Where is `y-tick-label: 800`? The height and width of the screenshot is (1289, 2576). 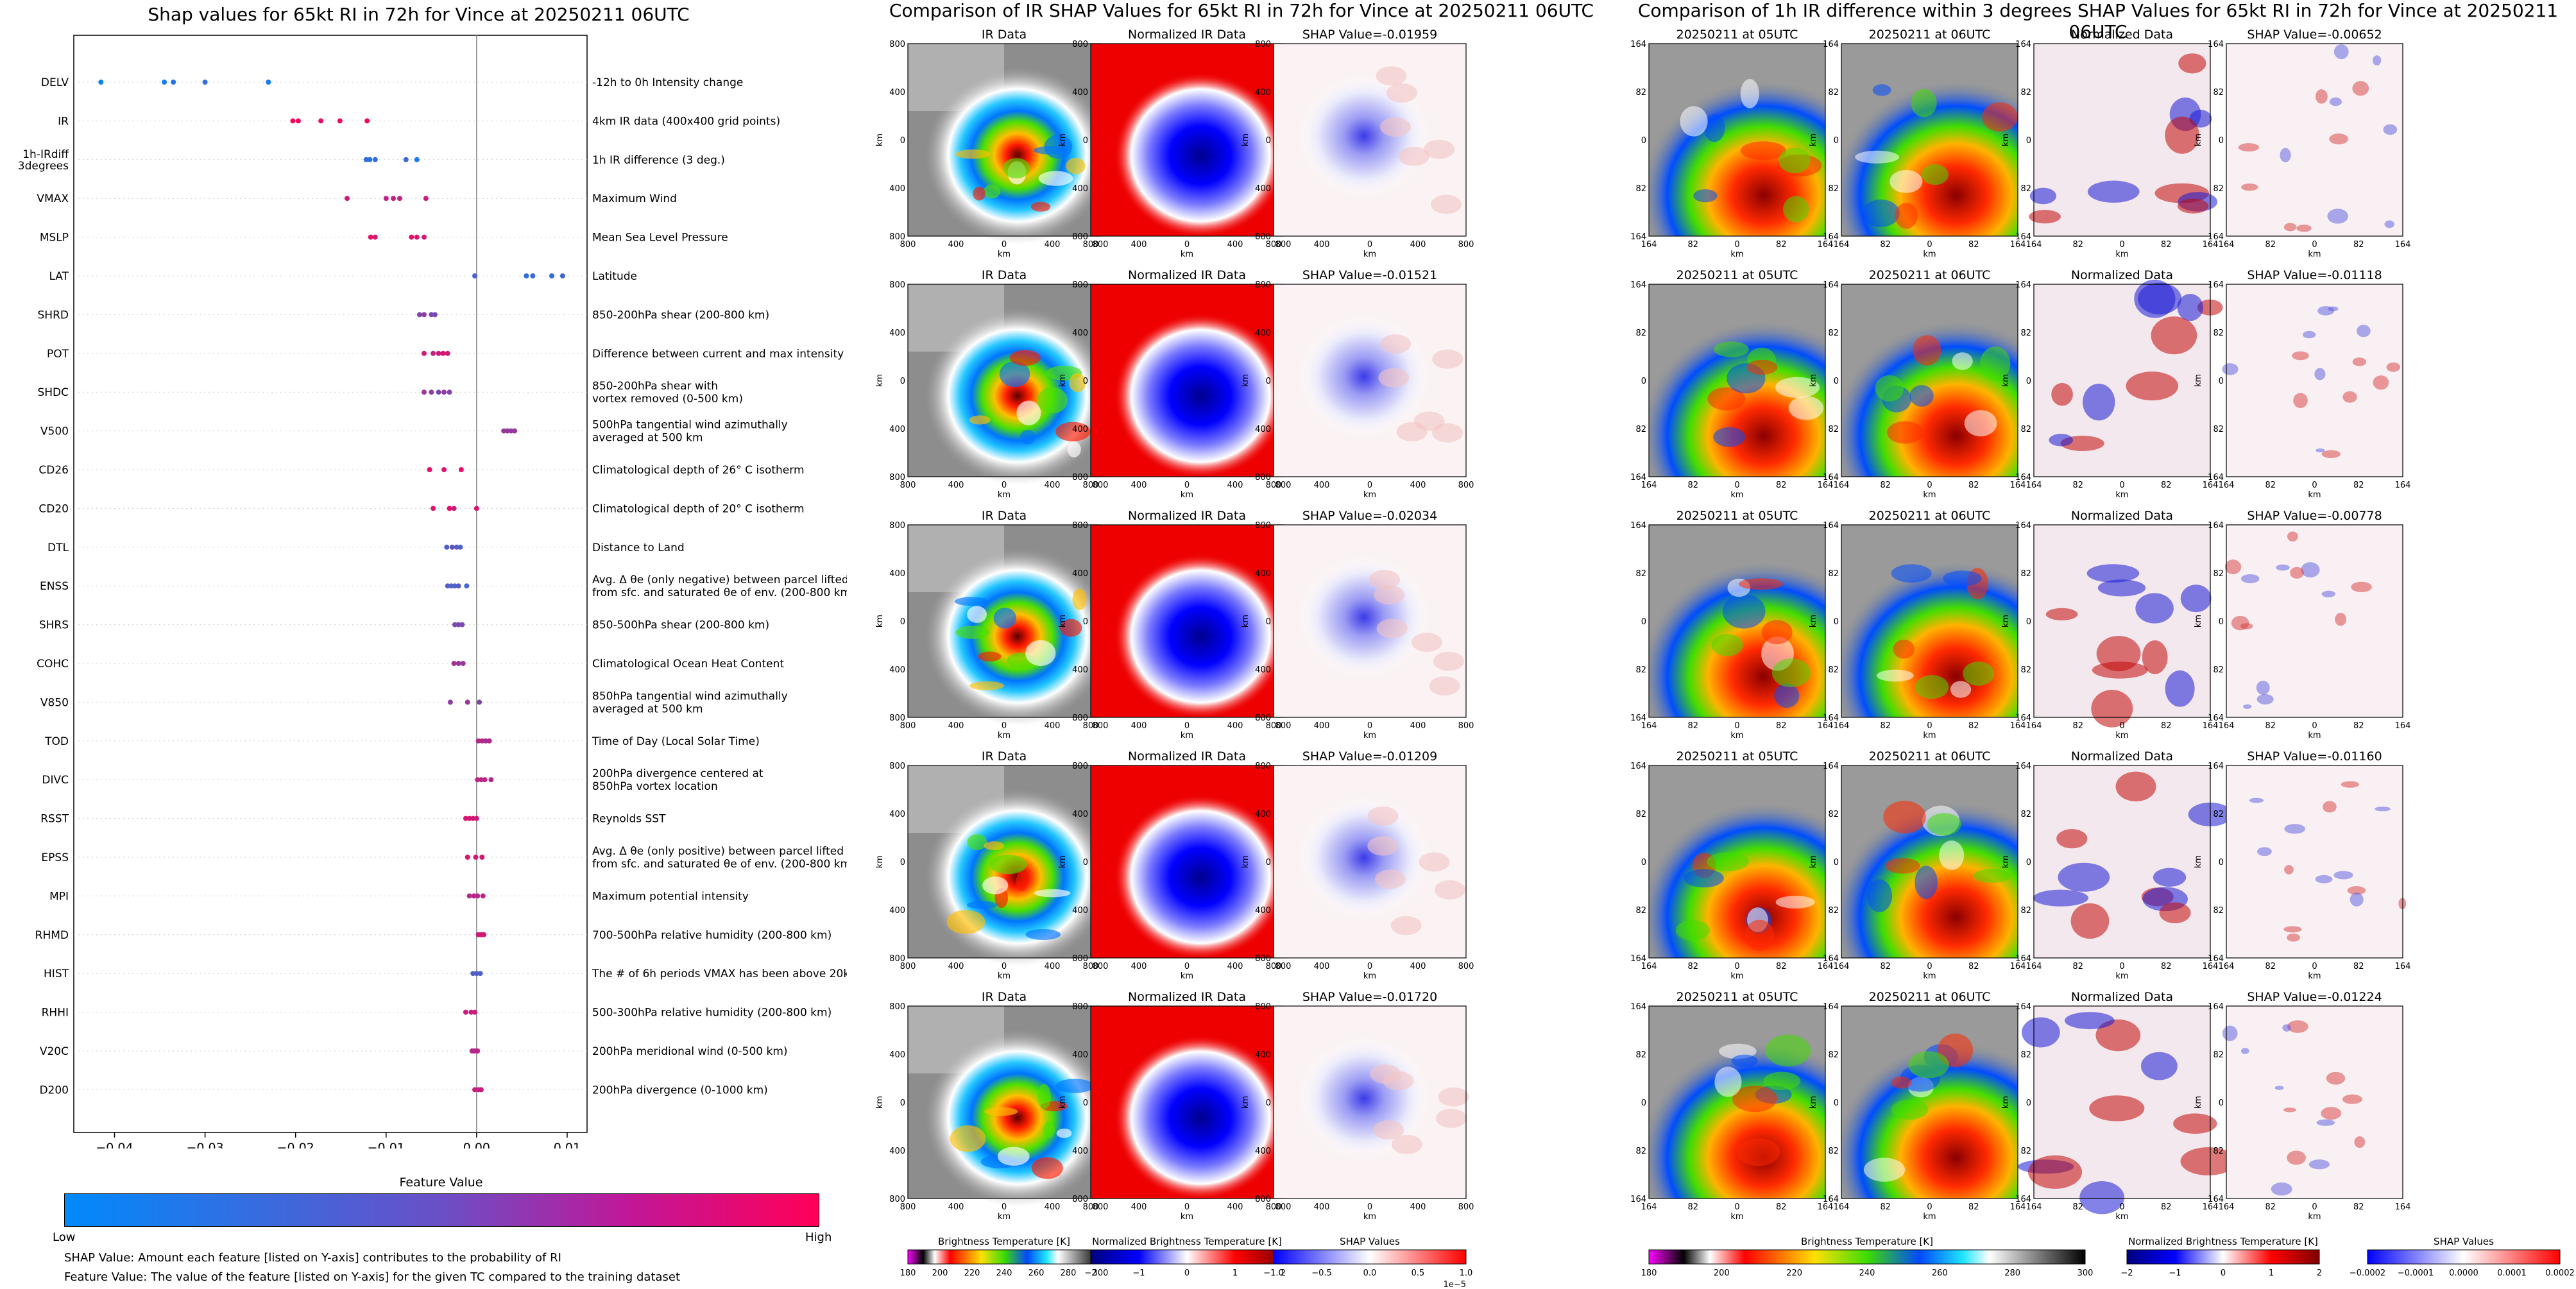 y-tick-label: 800 is located at coordinates (1080, 1199).